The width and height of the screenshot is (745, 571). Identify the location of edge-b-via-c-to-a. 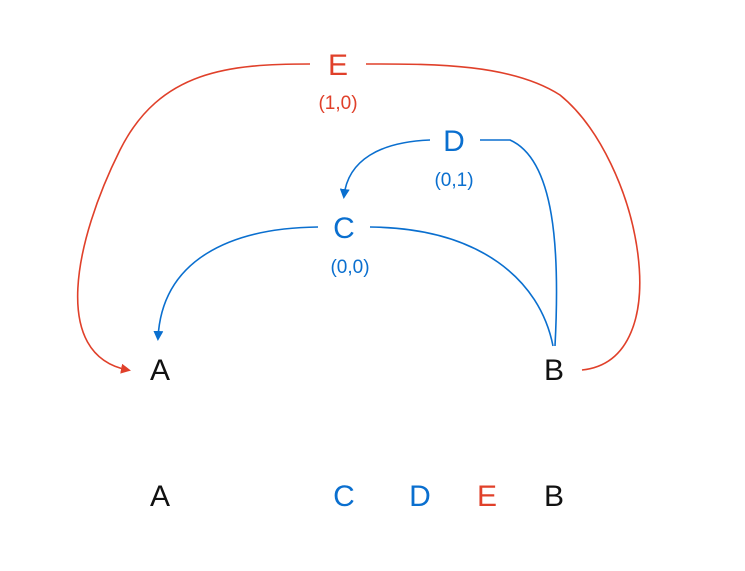
(461, 286).